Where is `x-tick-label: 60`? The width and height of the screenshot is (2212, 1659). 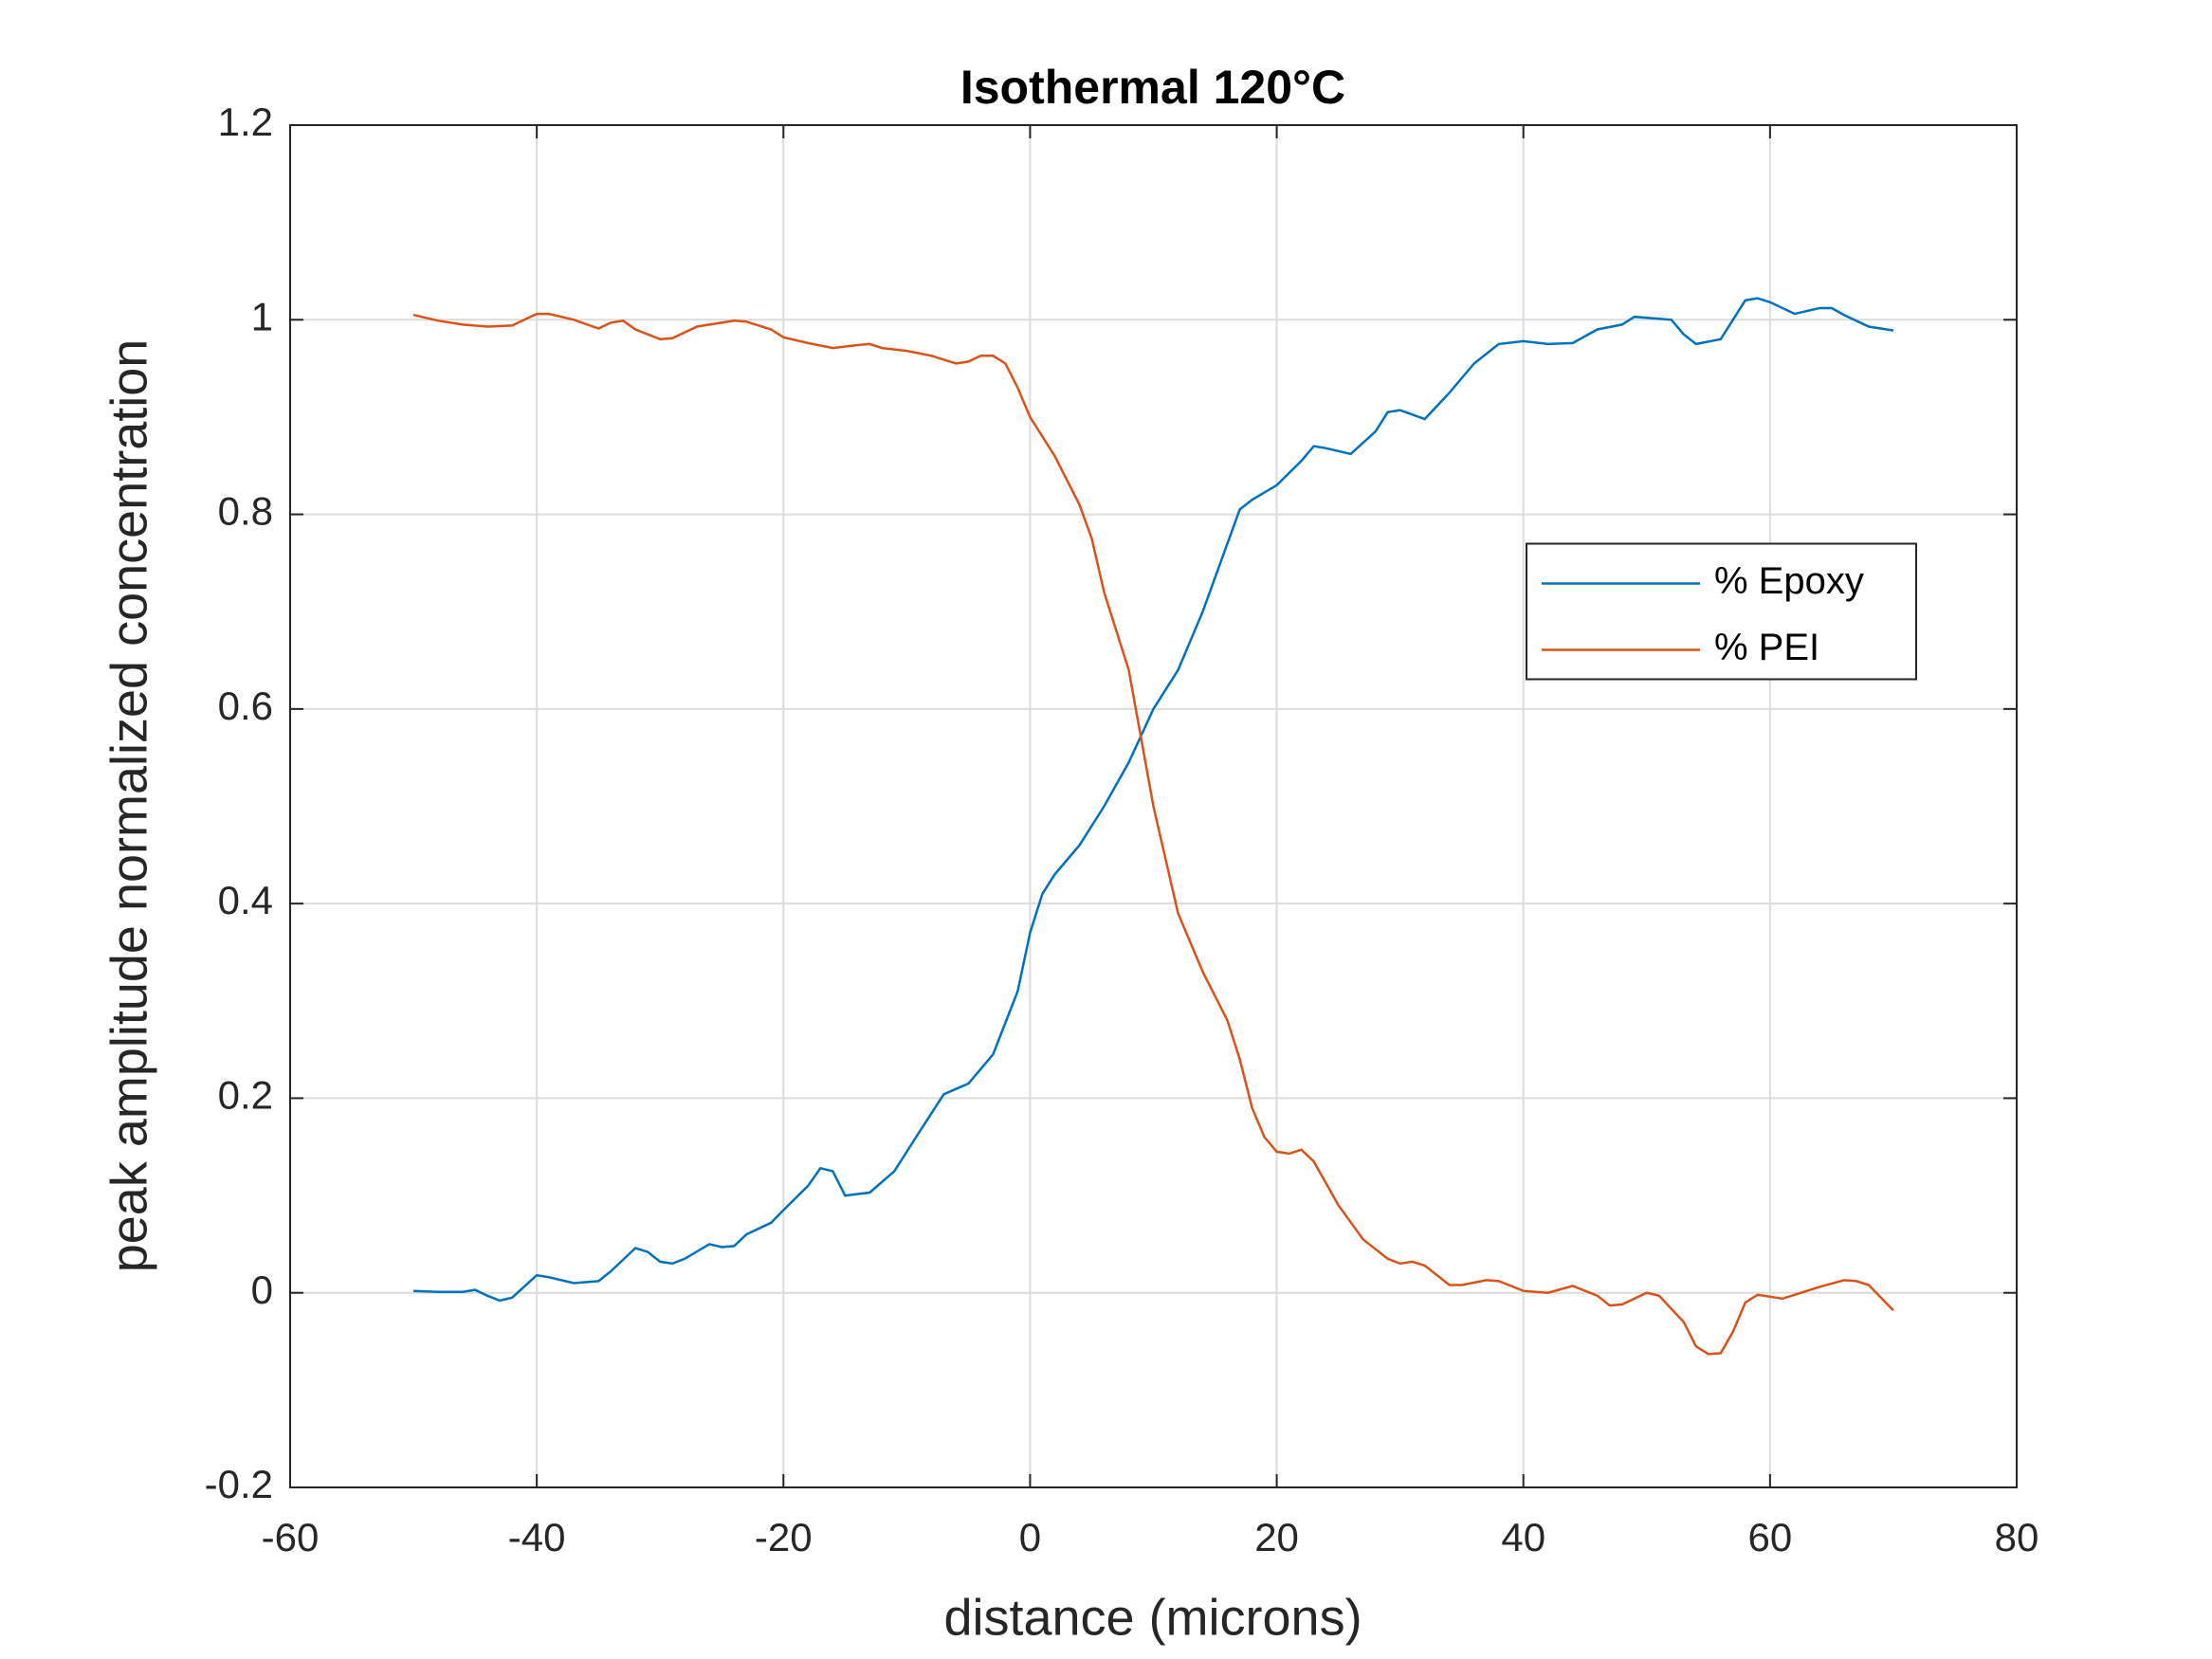 x-tick-label: 60 is located at coordinates (1769, 1537).